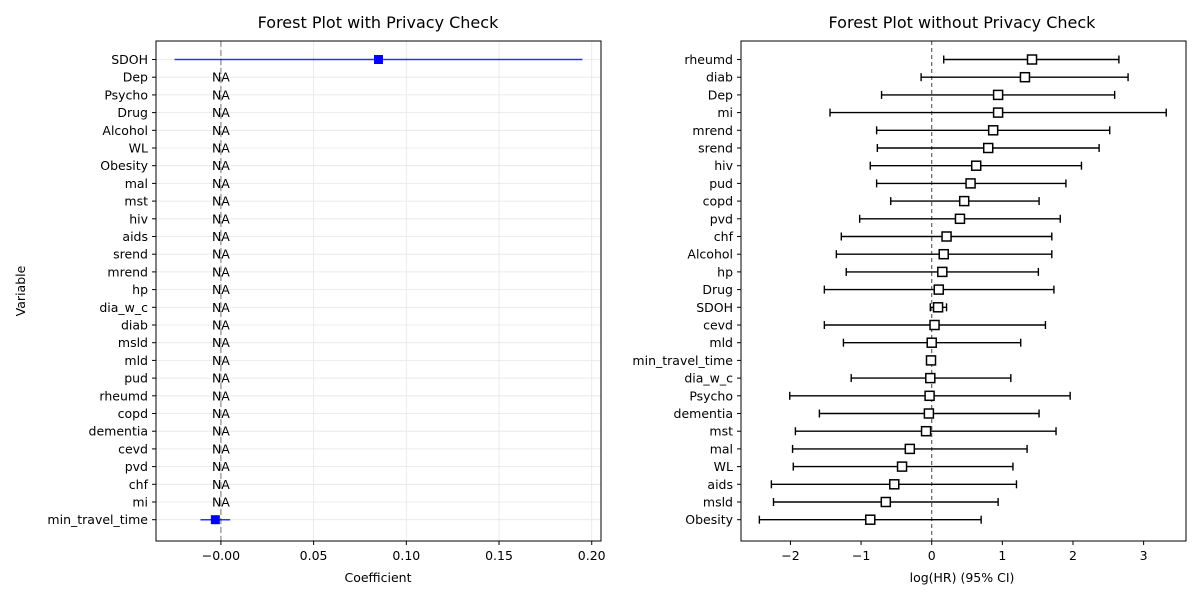 Image resolution: width=1200 pixels, height=604 pixels. Describe the element at coordinates (136, 378) in the screenshot. I see `y-tick-label: pud` at that location.